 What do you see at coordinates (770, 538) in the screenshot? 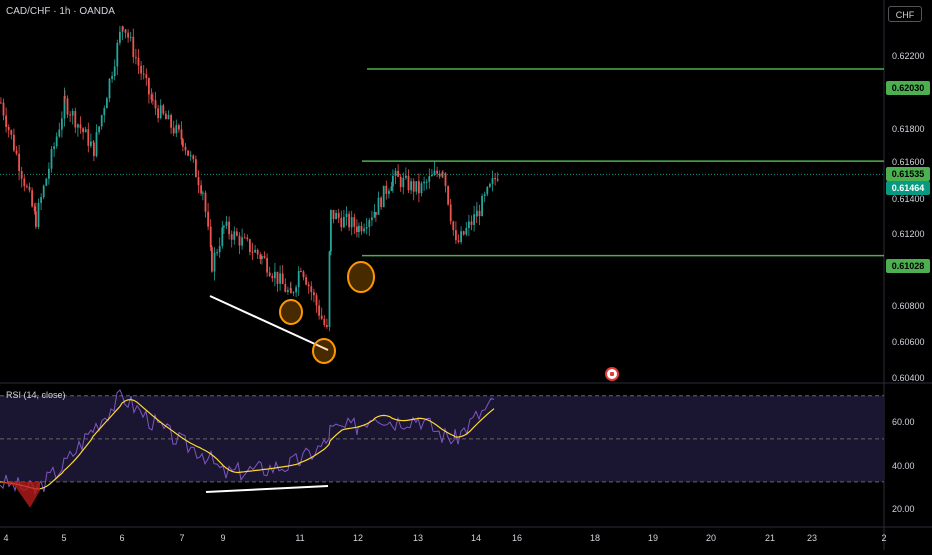
I see `date-tick: 21` at bounding box center [770, 538].